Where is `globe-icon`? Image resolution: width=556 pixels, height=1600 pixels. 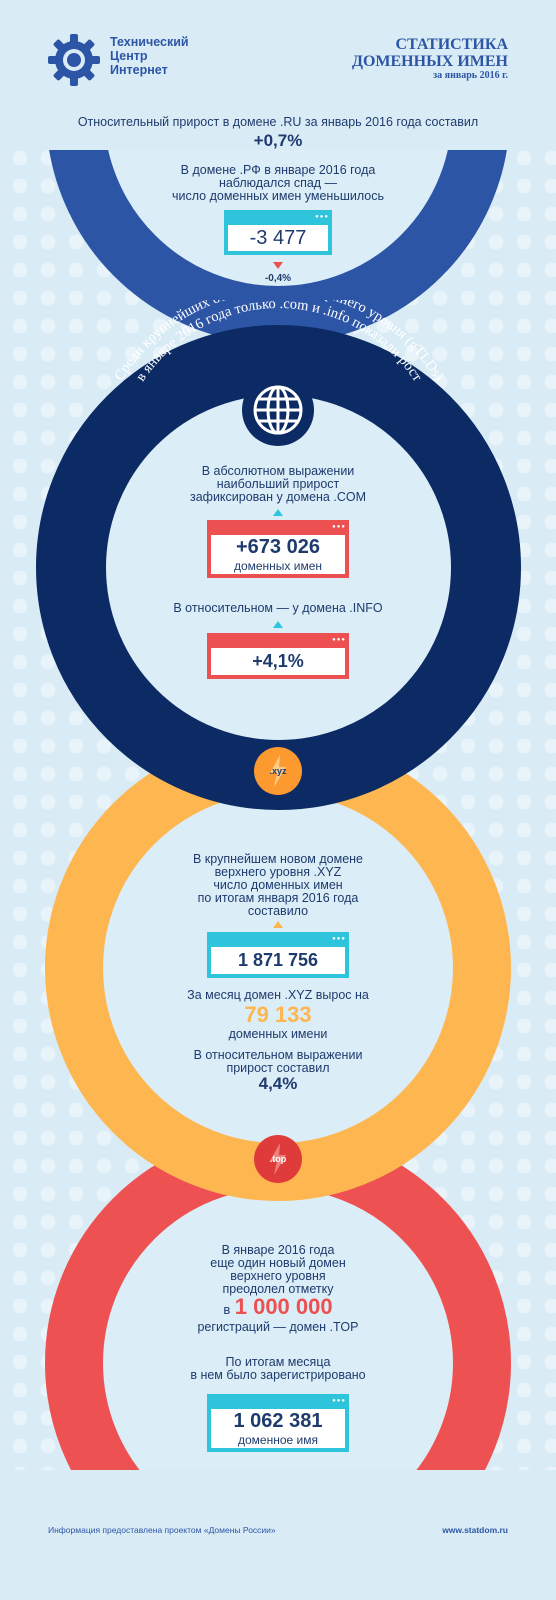
globe-icon is located at coordinates (278, 410).